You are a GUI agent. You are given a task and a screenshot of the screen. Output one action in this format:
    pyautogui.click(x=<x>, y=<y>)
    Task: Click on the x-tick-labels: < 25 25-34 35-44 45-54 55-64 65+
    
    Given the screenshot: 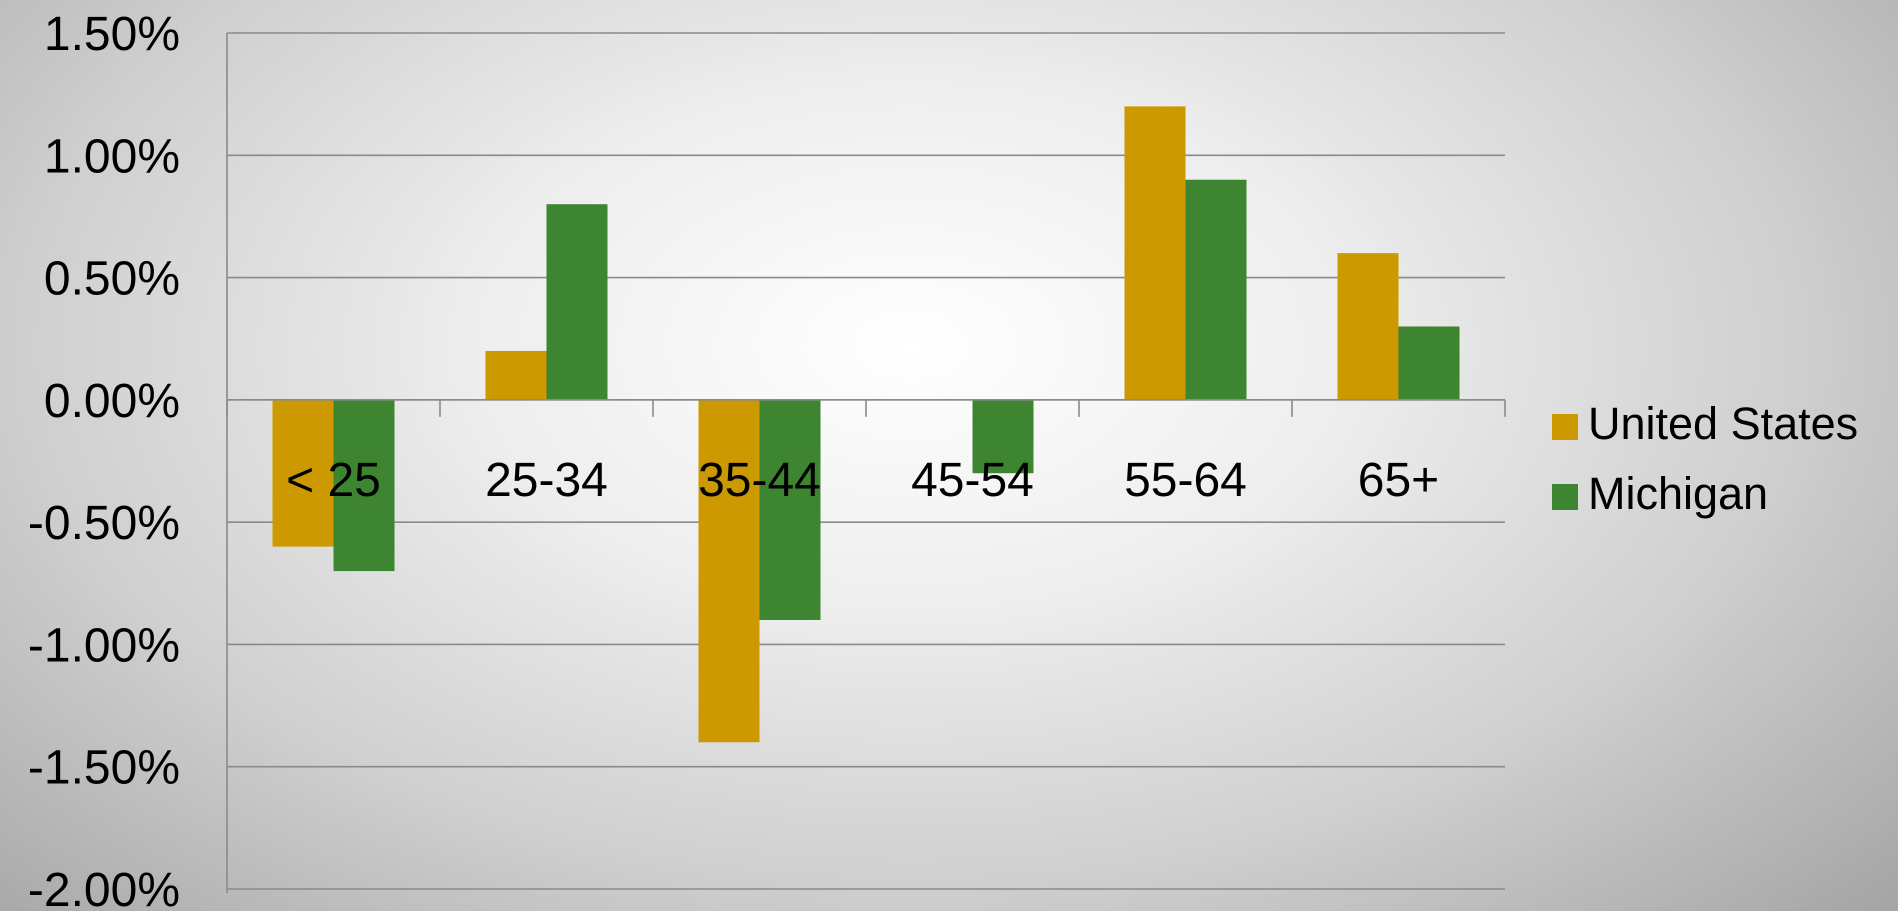 What is the action you would take?
    pyautogui.click(x=862, y=480)
    